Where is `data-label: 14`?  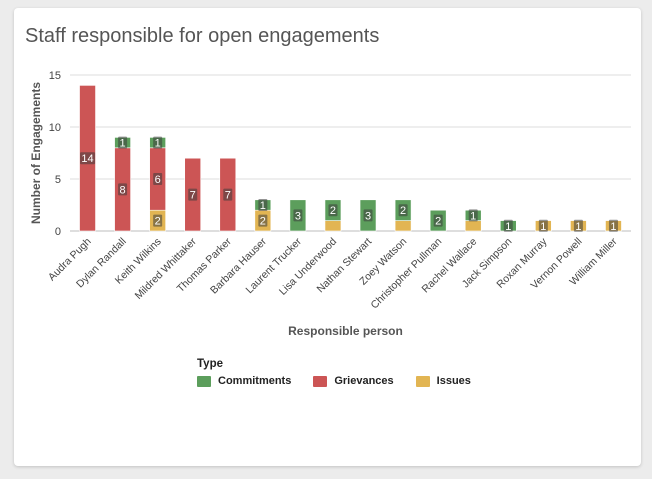 data-label: 14 is located at coordinates (87, 159).